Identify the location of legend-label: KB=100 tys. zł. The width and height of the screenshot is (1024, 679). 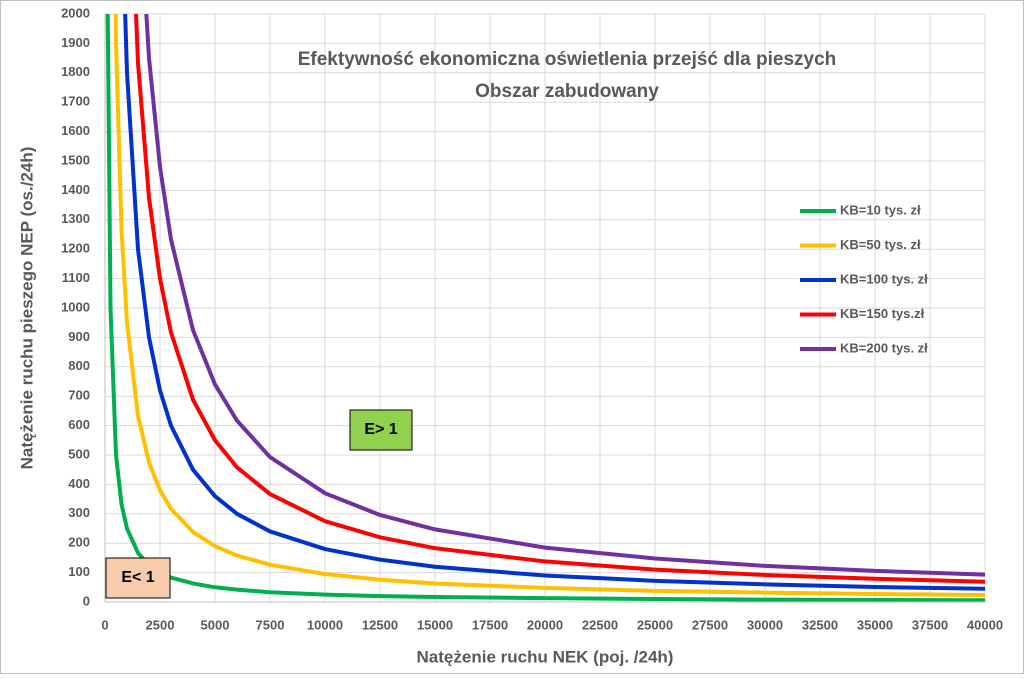
(884, 278).